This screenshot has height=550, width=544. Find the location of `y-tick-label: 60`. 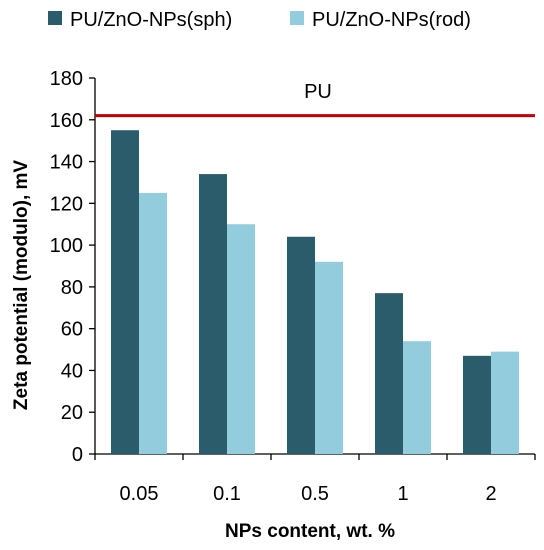

y-tick-label: 60 is located at coordinates (72, 330).